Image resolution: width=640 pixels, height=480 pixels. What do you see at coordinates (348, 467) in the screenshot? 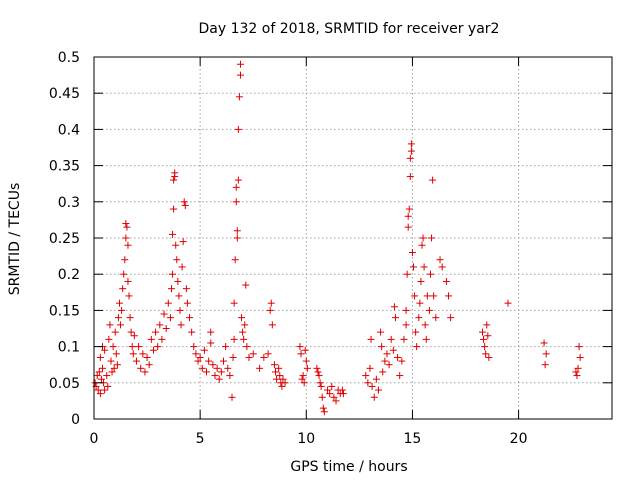
I see `x-axis-label: GPS time / hours` at bounding box center [348, 467].